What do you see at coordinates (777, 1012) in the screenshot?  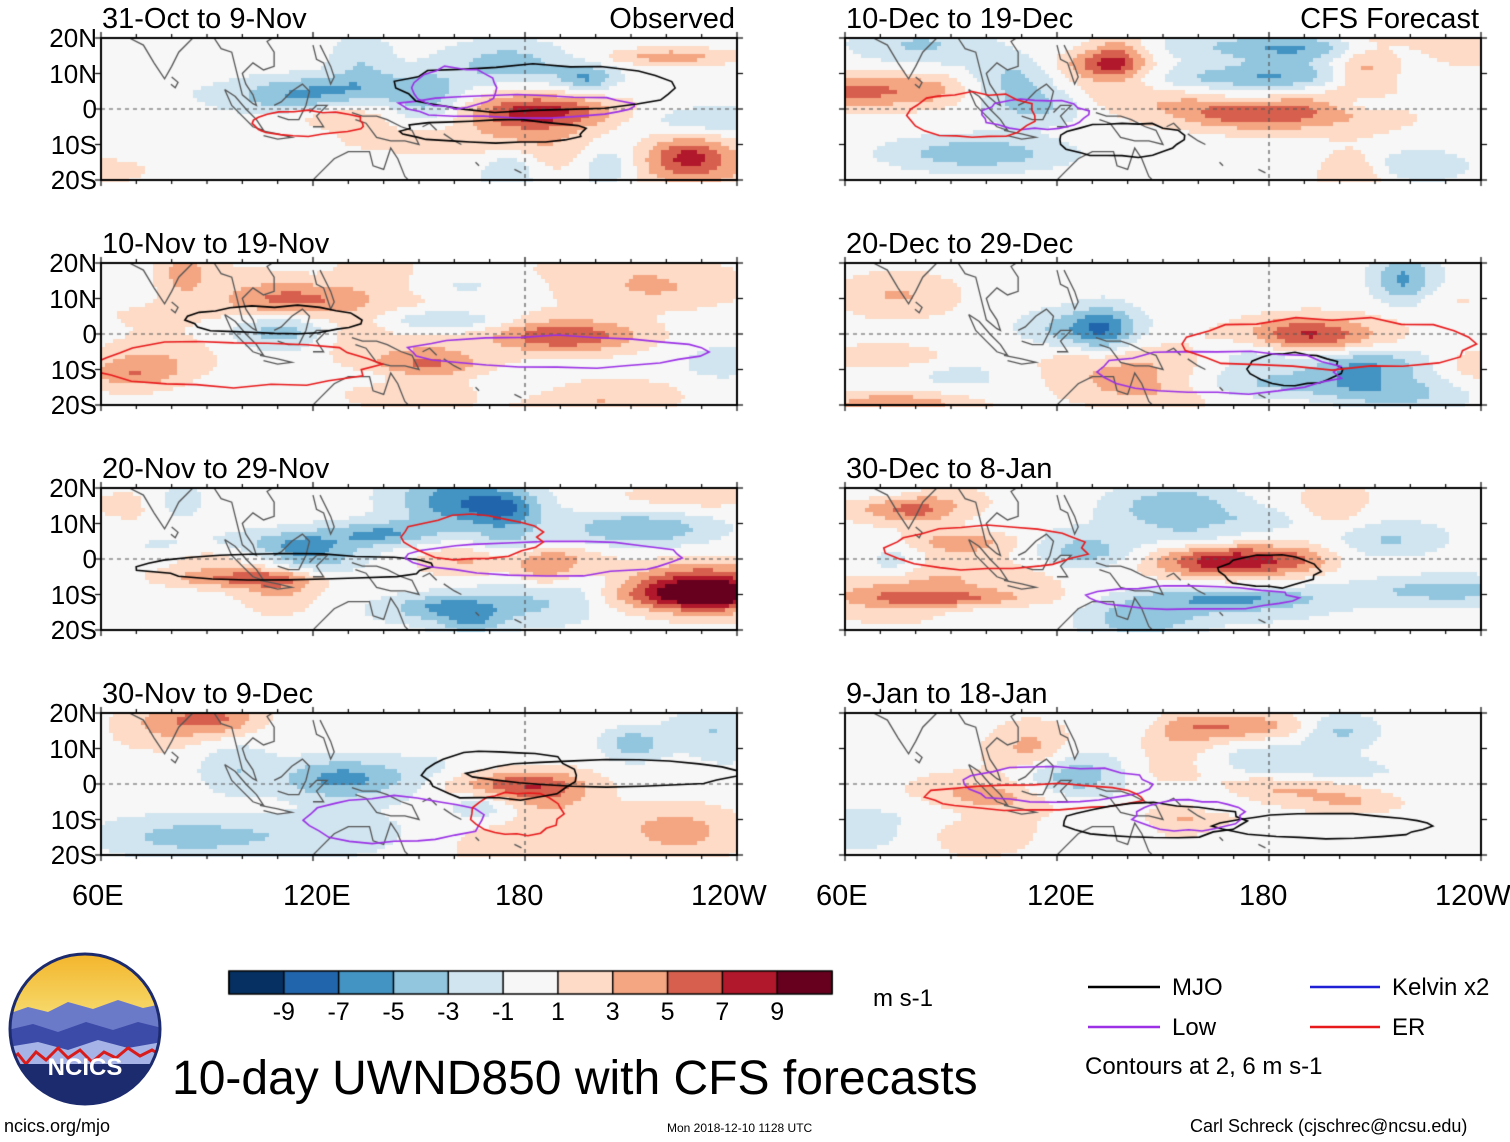 I see `colorbar-tick: 9` at bounding box center [777, 1012].